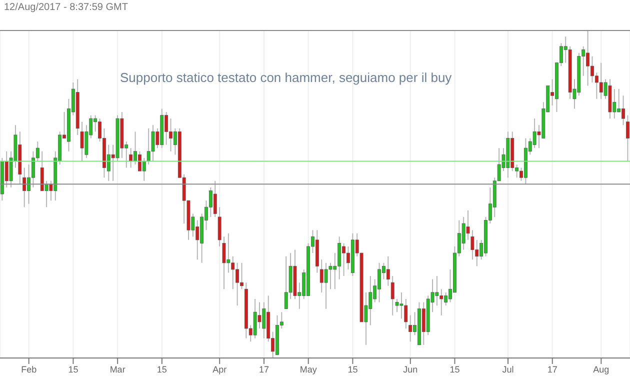 The height and width of the screenshot is (380, 630). What do you see at coordinates (508, 369) in the screenshot?
I see `x-tick-label: Jul` at bounding box center [508, 369].